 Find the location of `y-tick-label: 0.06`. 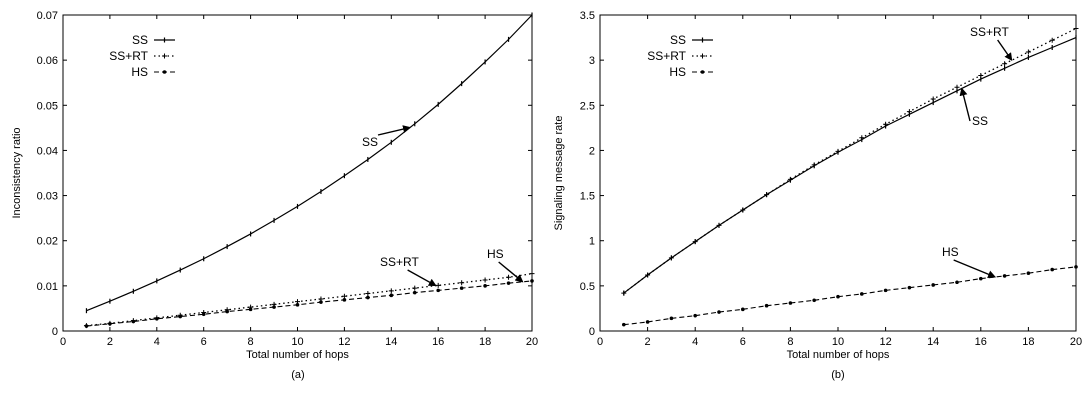

y-tick-label: 0.06 is located at coordinates (47, 61).